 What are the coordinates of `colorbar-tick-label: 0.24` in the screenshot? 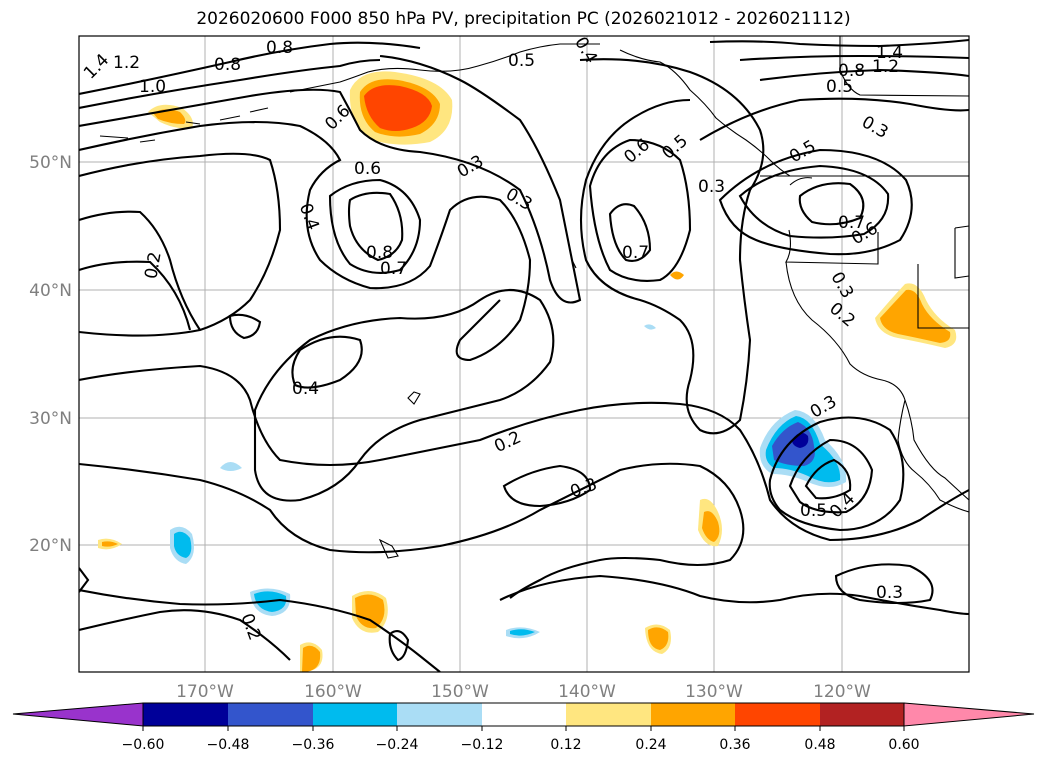 It's located at (650, 745).